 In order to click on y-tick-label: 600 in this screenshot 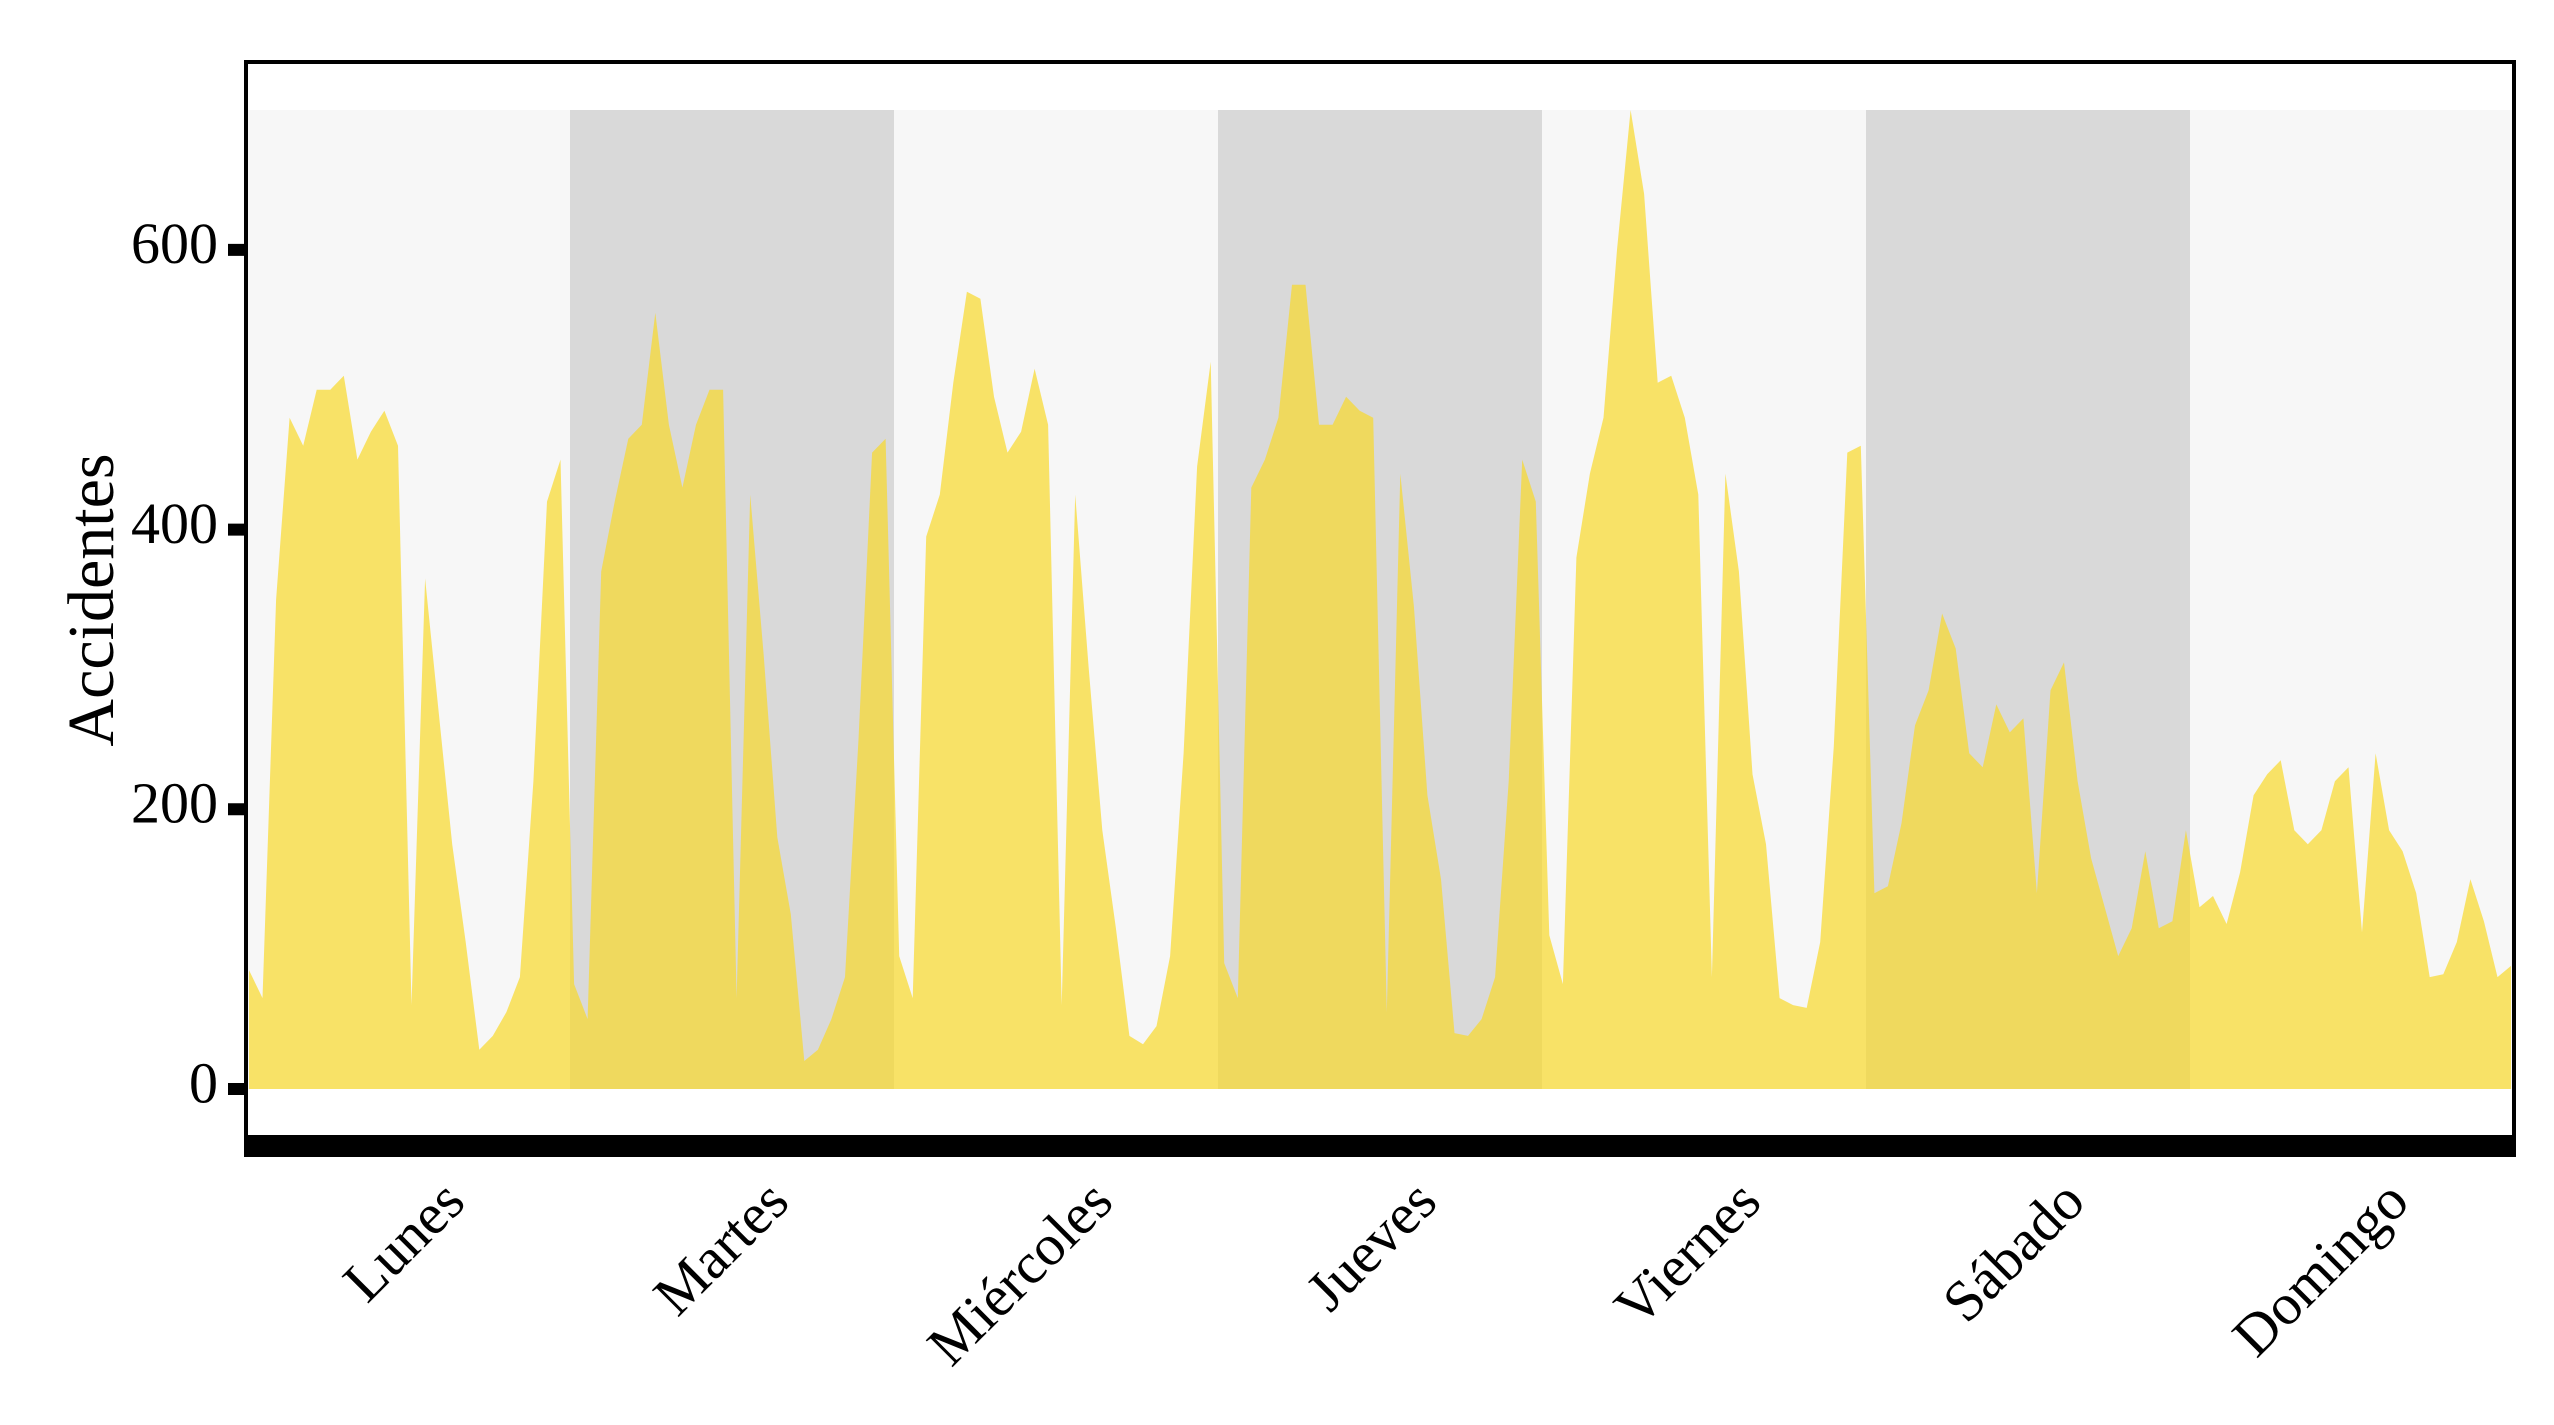, I will do `click(174, 243)`.